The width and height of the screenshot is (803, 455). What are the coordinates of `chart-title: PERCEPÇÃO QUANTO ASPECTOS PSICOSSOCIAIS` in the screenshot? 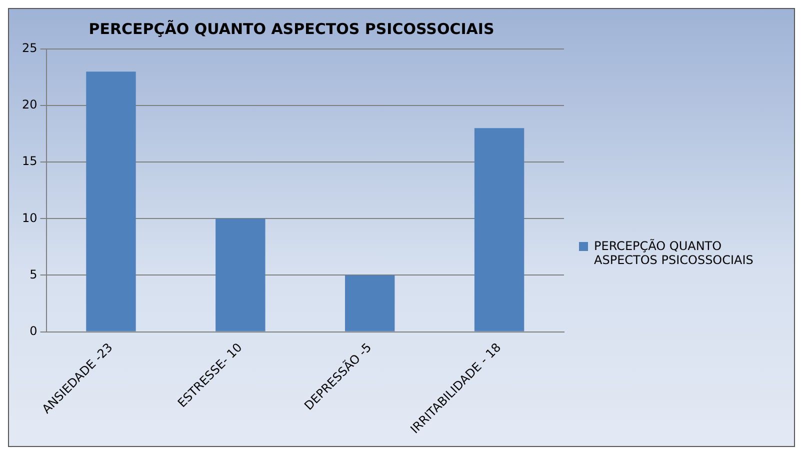 It's located at (291, 29).